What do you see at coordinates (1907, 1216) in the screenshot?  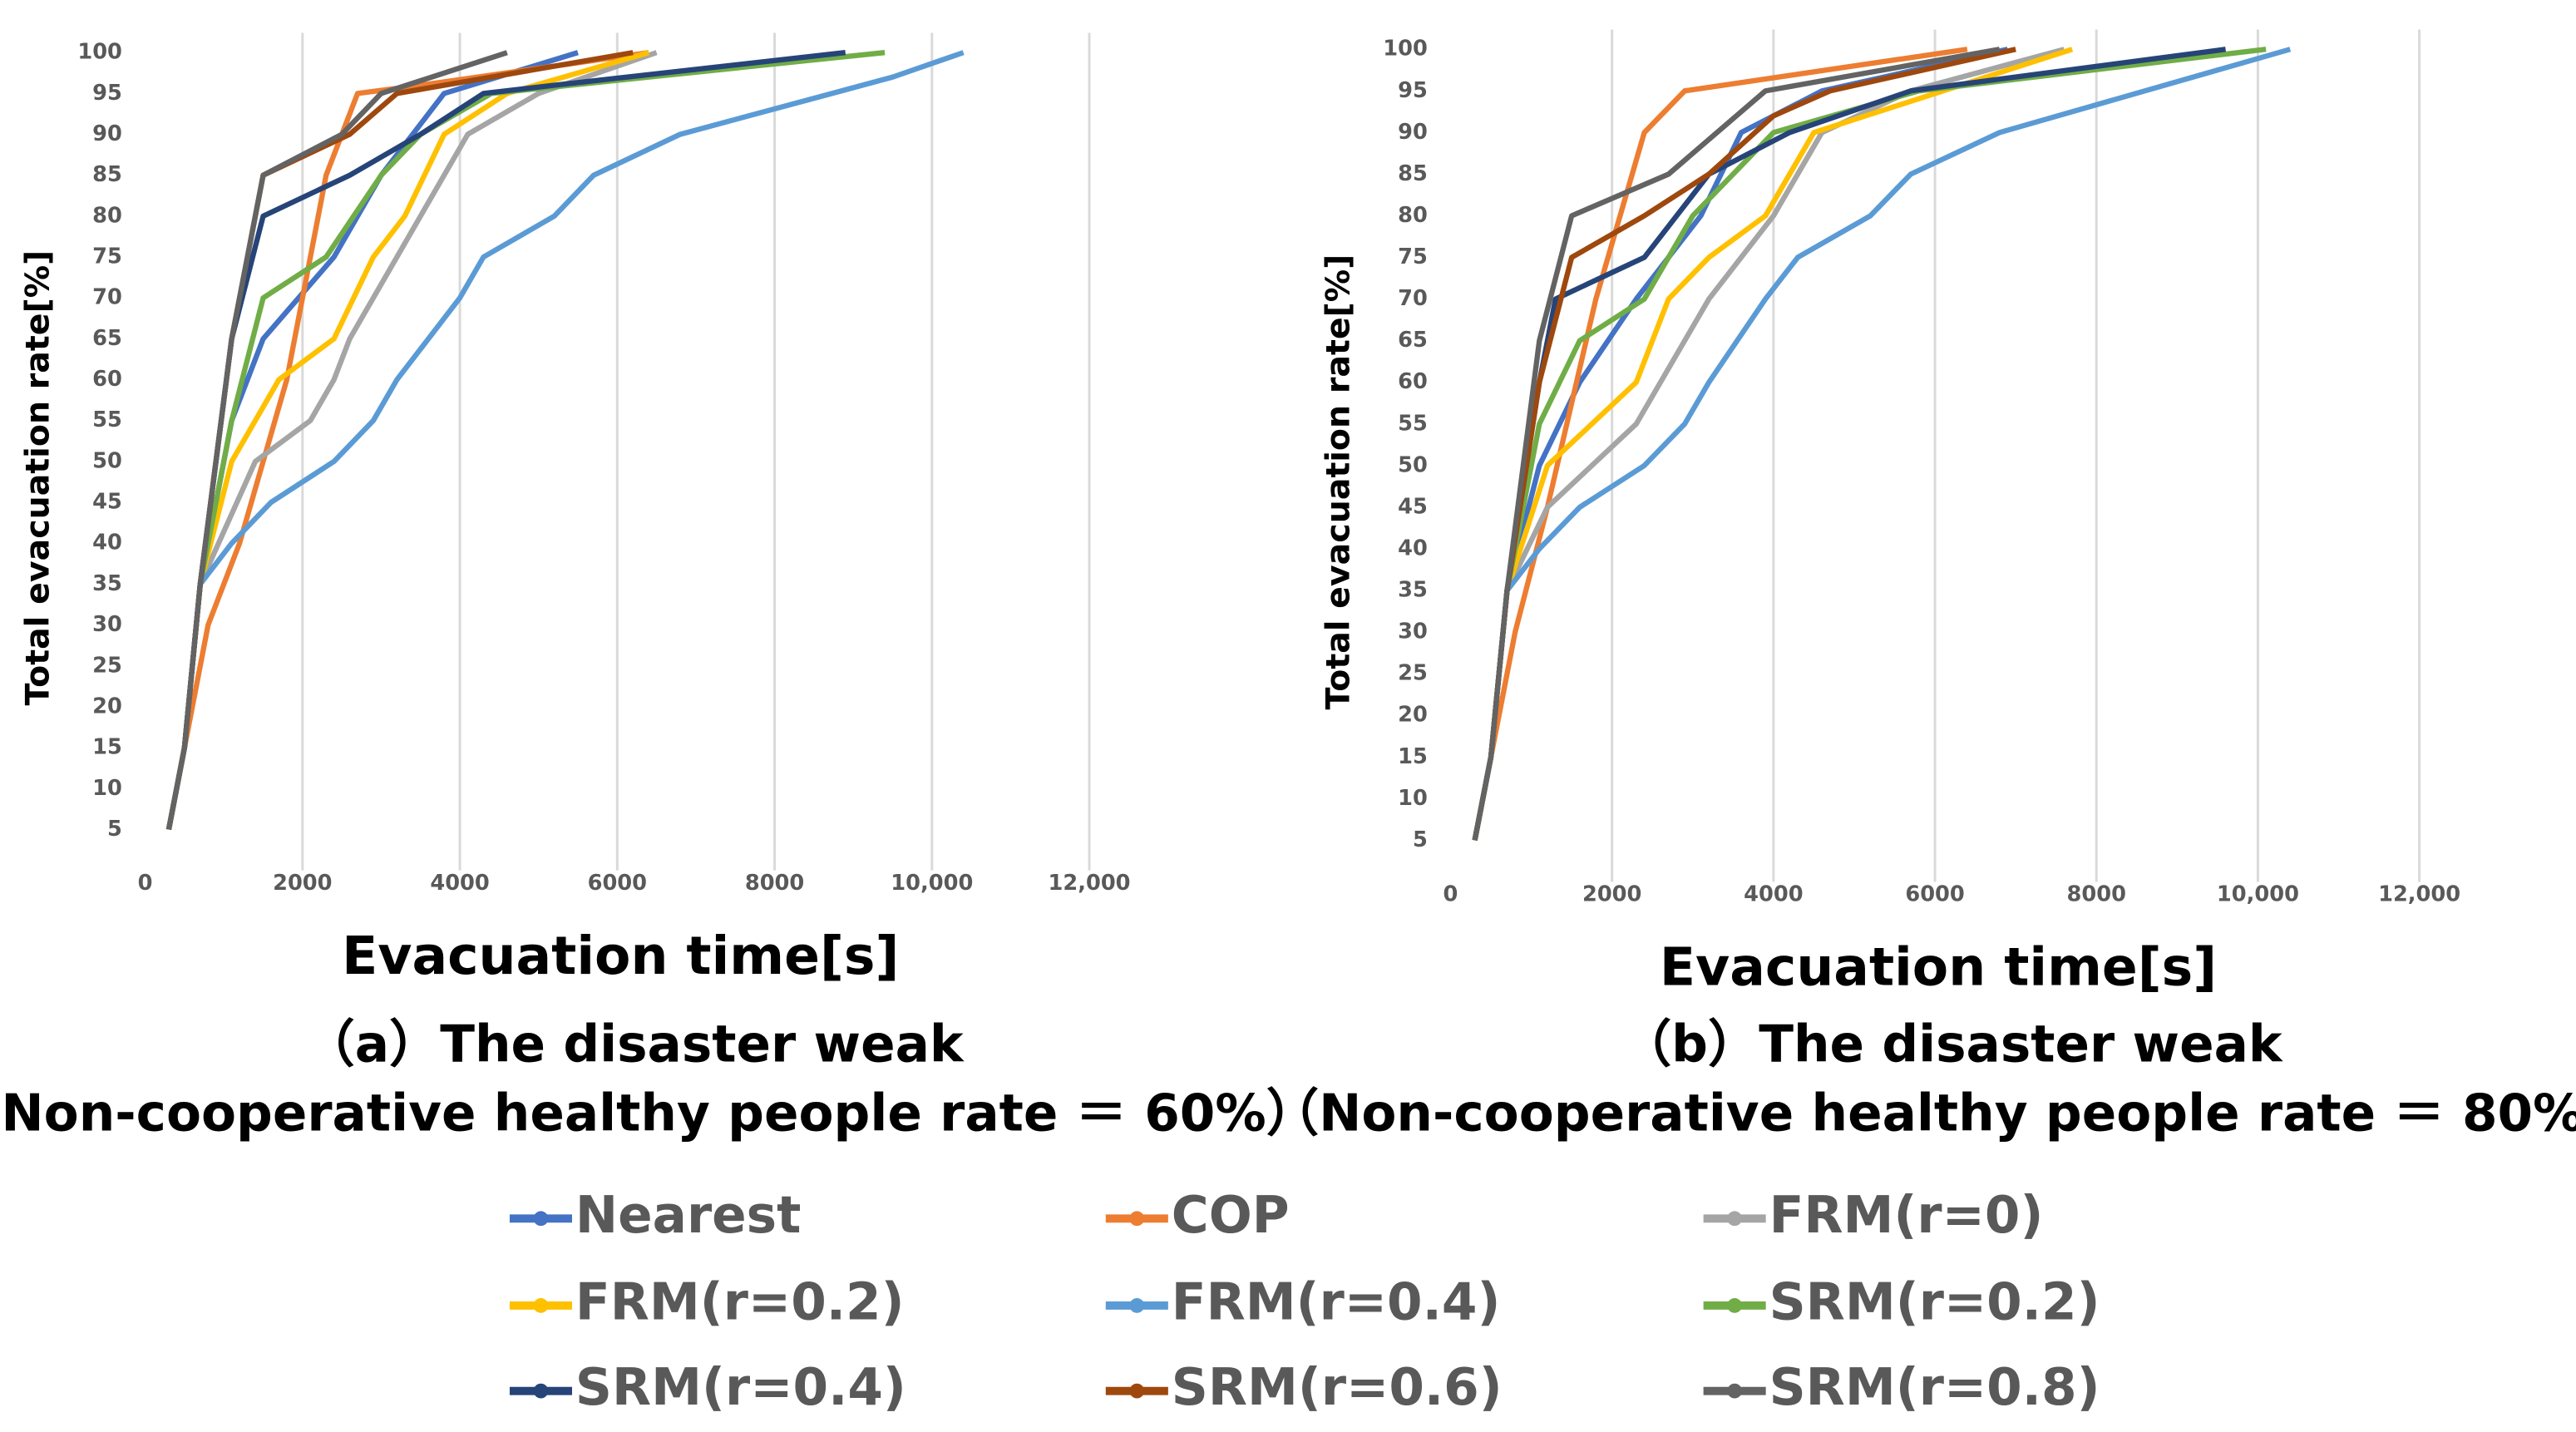 I see `legend-label: FRM(r=0)` at bounding box center [1907, 1216].